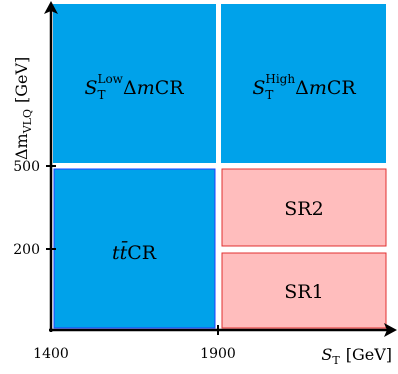 The width and height of the screenshot is (398, 374). I want to click on x-tick-label-1900: 1900, so click(218, 354).